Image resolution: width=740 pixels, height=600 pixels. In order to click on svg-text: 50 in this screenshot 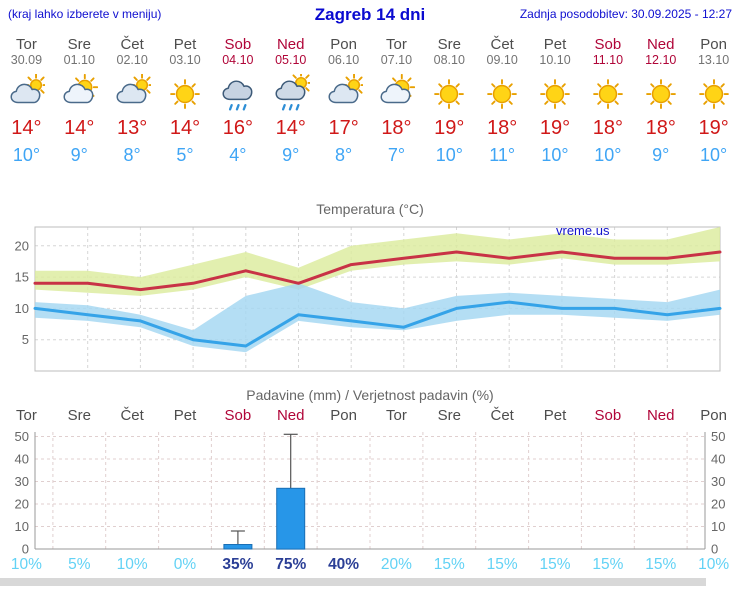, I will do `click(718, 436)`.